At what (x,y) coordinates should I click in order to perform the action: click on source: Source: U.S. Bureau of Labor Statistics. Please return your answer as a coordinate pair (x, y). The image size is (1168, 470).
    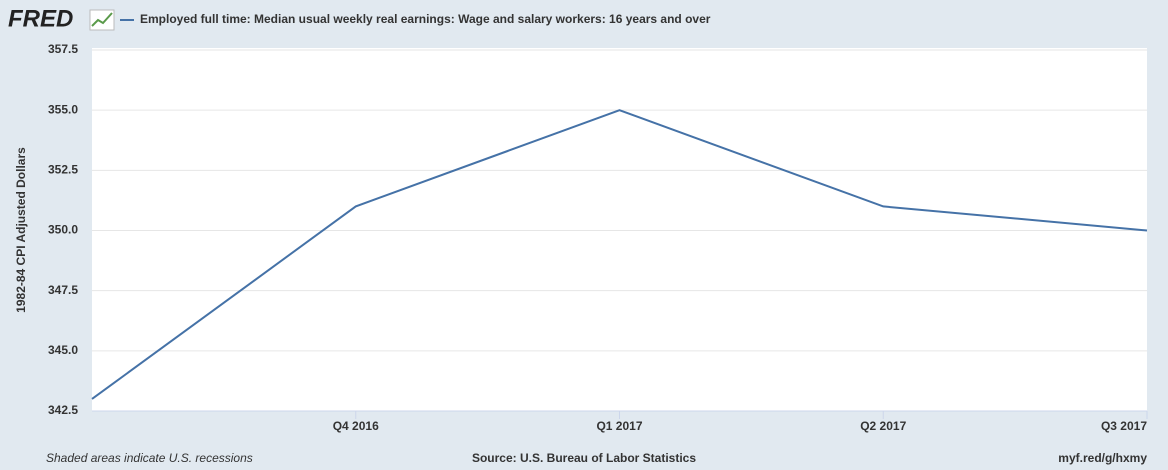
    Looking at the image, I should click on (584, 458).